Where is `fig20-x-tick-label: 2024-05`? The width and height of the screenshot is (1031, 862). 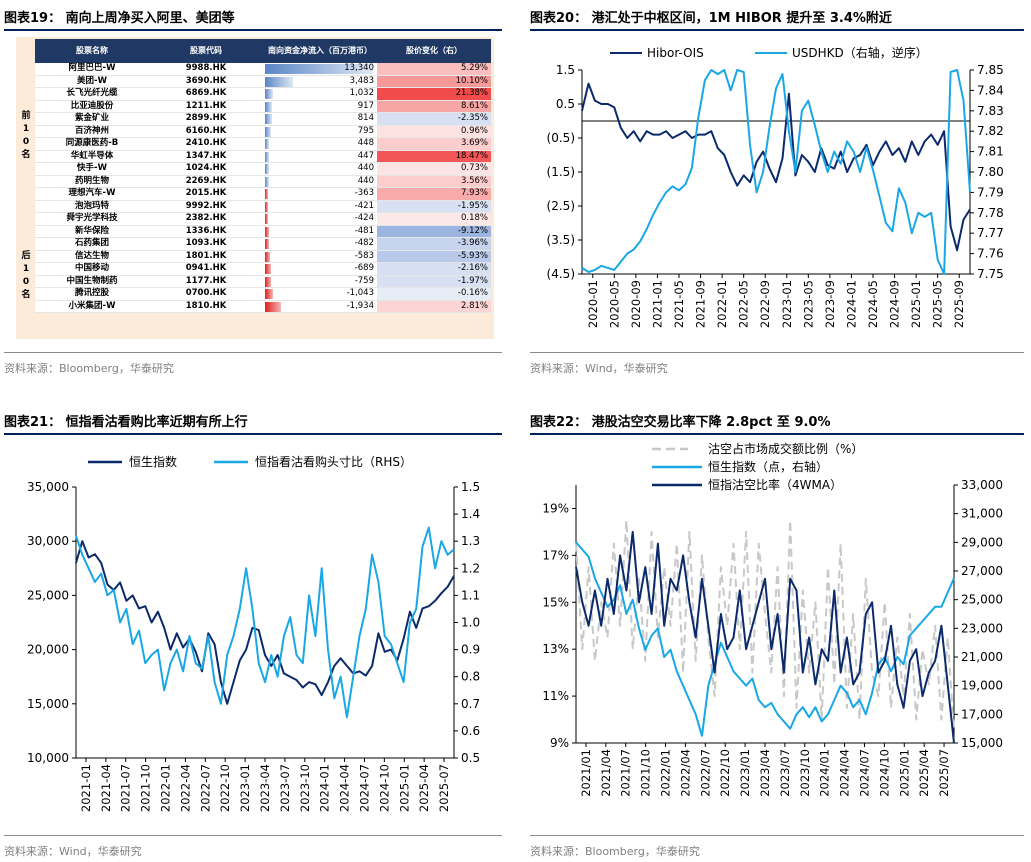
fig20-x-tick-label: 2024-05 is located at coordinates (873, 304).